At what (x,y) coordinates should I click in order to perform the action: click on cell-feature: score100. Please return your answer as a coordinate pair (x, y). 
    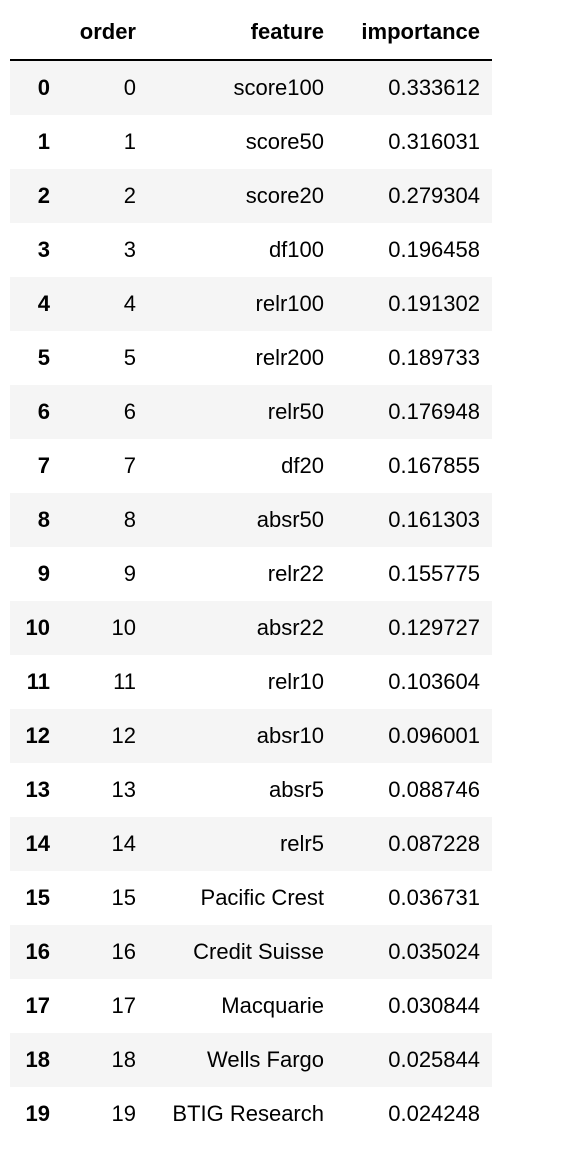
    Looking at the image, I should click on (278, 87).